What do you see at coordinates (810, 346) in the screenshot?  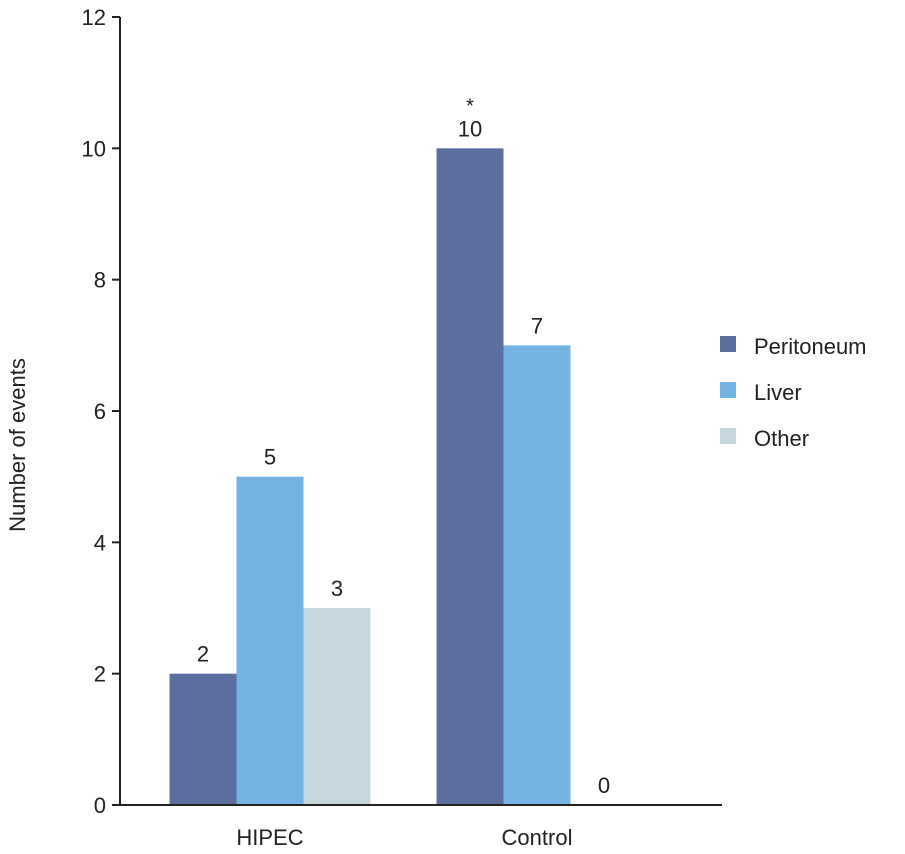 I see `legend-label-peritoneum: Peritoneum` at bounding box center [810, 346].